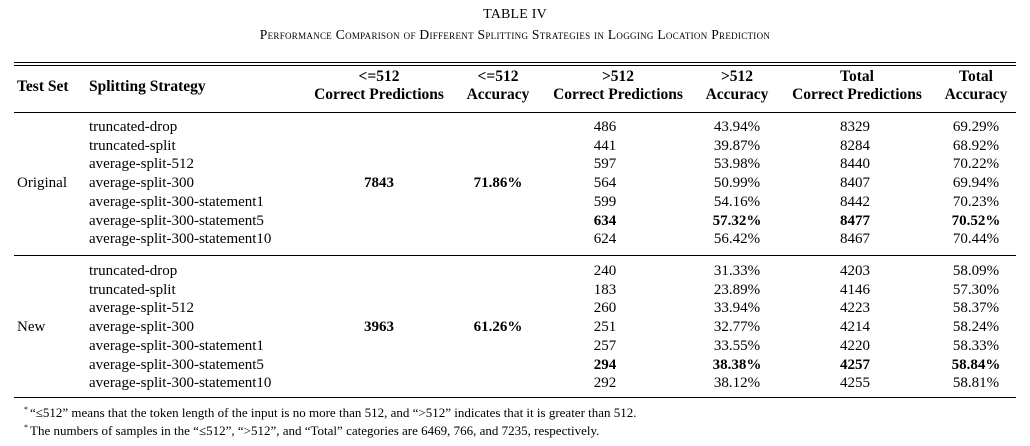 The image size is (1030, 446). Describe the element at coordinates (605, 308) in the screenshot. I see `cell-gt-correct: 260` at that location.